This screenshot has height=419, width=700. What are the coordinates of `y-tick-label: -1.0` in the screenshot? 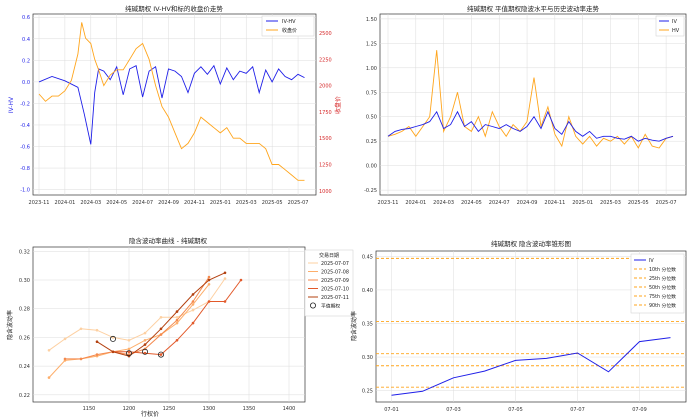 It's located at (25, 191).